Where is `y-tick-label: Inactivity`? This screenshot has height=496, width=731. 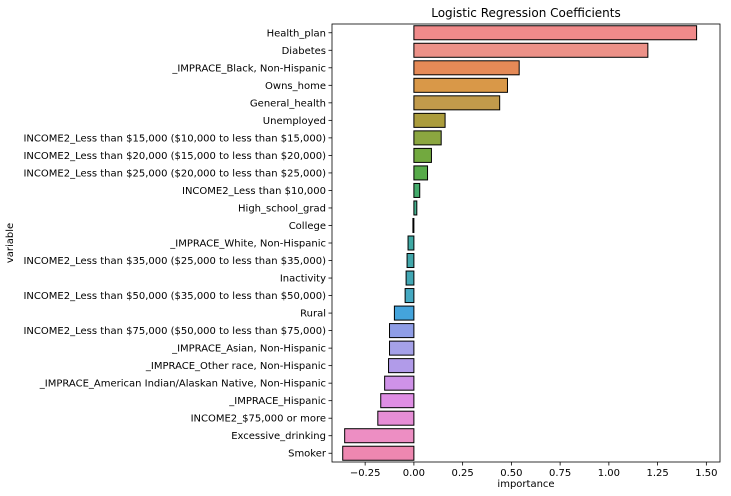
y-tick-label: Inactivity is located at coordinates (303, 279).